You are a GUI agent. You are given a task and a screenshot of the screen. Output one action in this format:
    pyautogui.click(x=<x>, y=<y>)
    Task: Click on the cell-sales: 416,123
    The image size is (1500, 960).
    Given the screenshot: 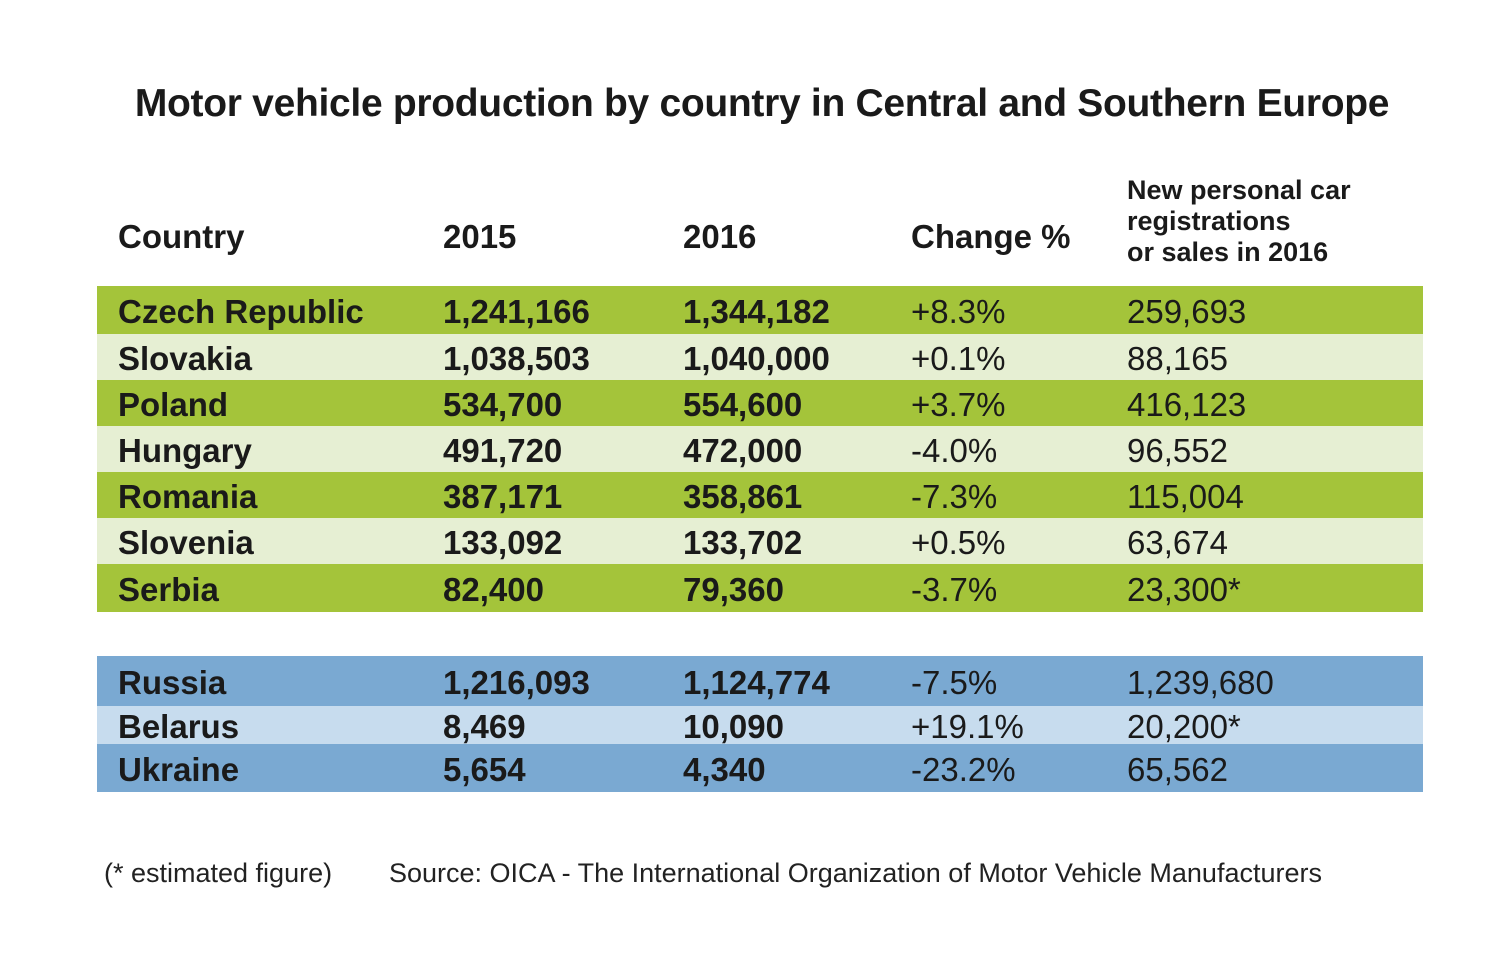 What is the action you would take?
    pyautogui.click(x=1187, y=404)
    